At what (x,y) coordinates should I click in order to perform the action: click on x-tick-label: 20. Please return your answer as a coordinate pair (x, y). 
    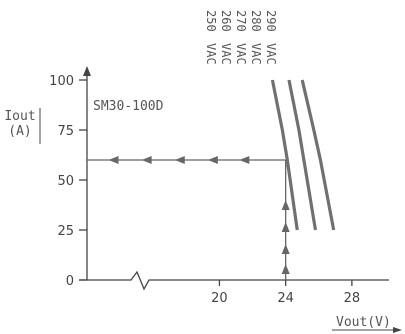
    Looking at the image, I should click on (219, 298).